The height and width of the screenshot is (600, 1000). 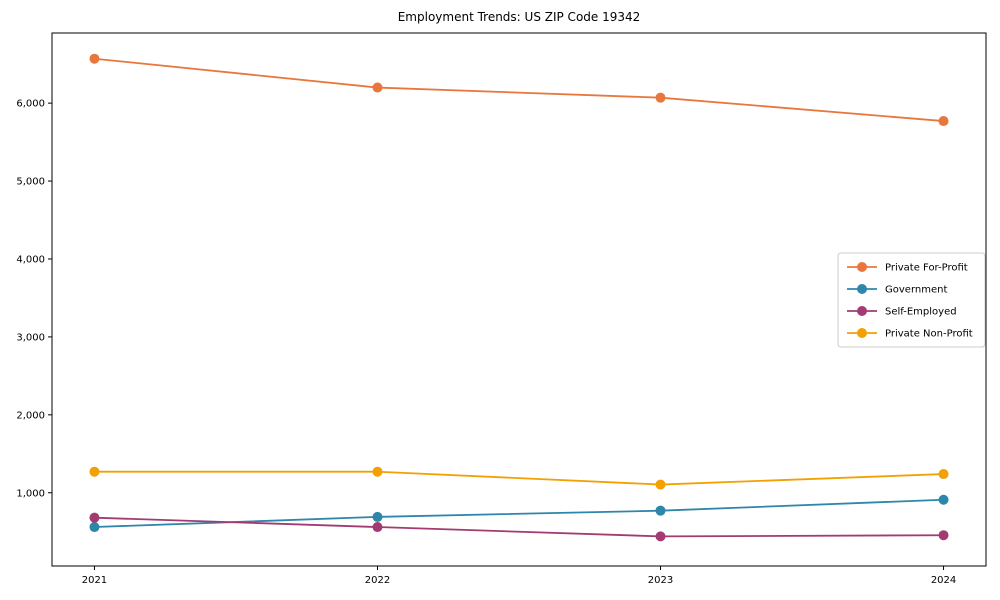 I want to click on legend-label: Government, so click(x=916, y=290).